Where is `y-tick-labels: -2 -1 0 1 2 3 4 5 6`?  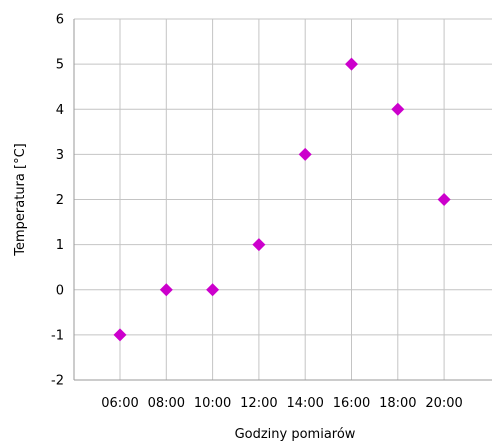 y-tick-labels: -2 -1 0 1 2 3 4 5 6 is located at coordinates (57, 201).